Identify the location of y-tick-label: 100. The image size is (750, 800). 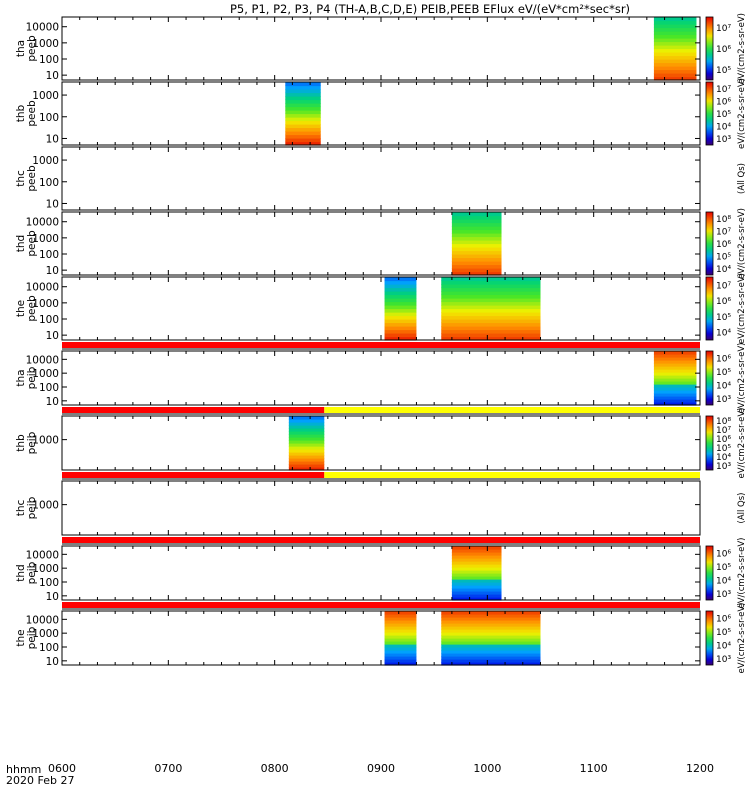
(49, 388).